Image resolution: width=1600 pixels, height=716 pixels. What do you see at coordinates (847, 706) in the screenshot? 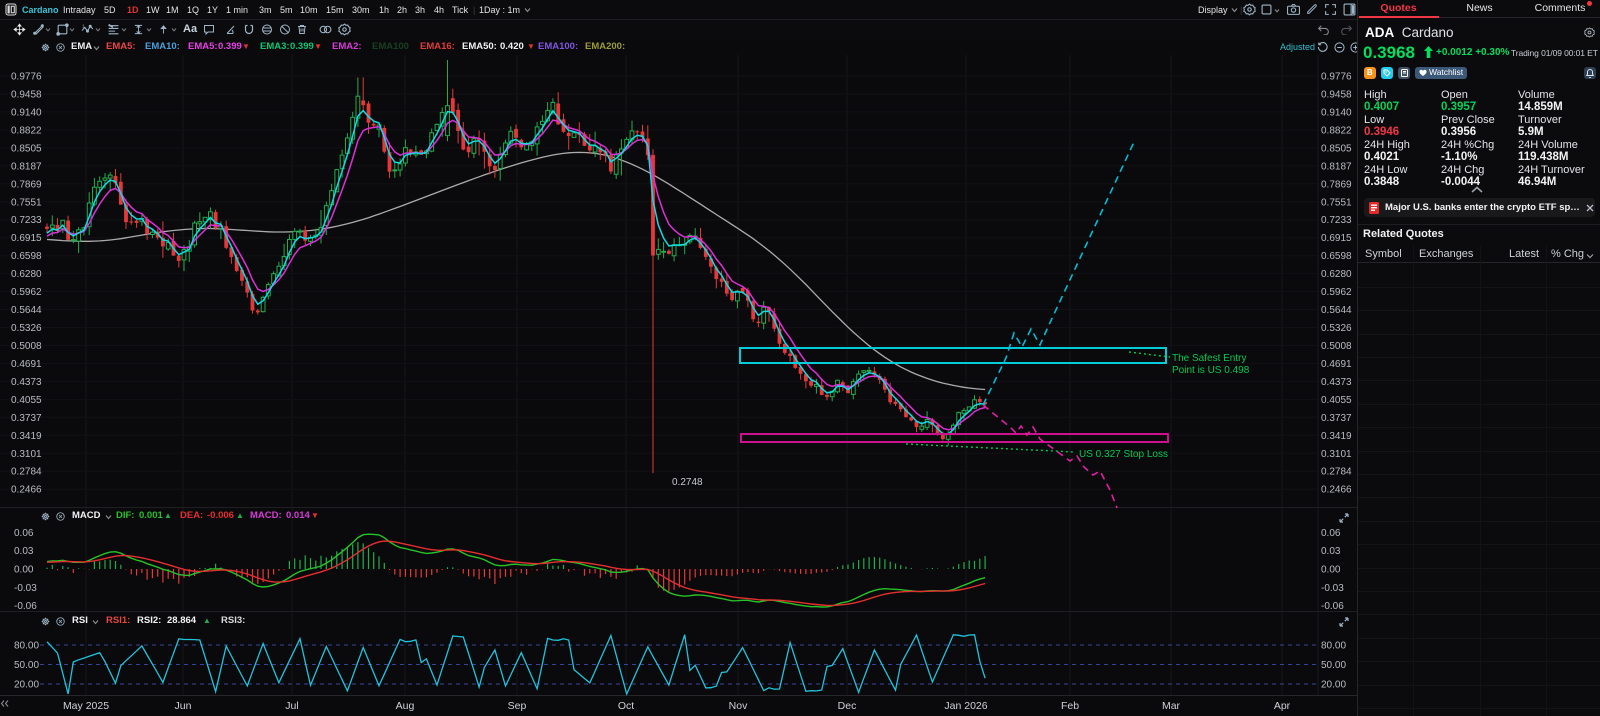
I see `svg-text: Dec` at bounding box center [847, 706].